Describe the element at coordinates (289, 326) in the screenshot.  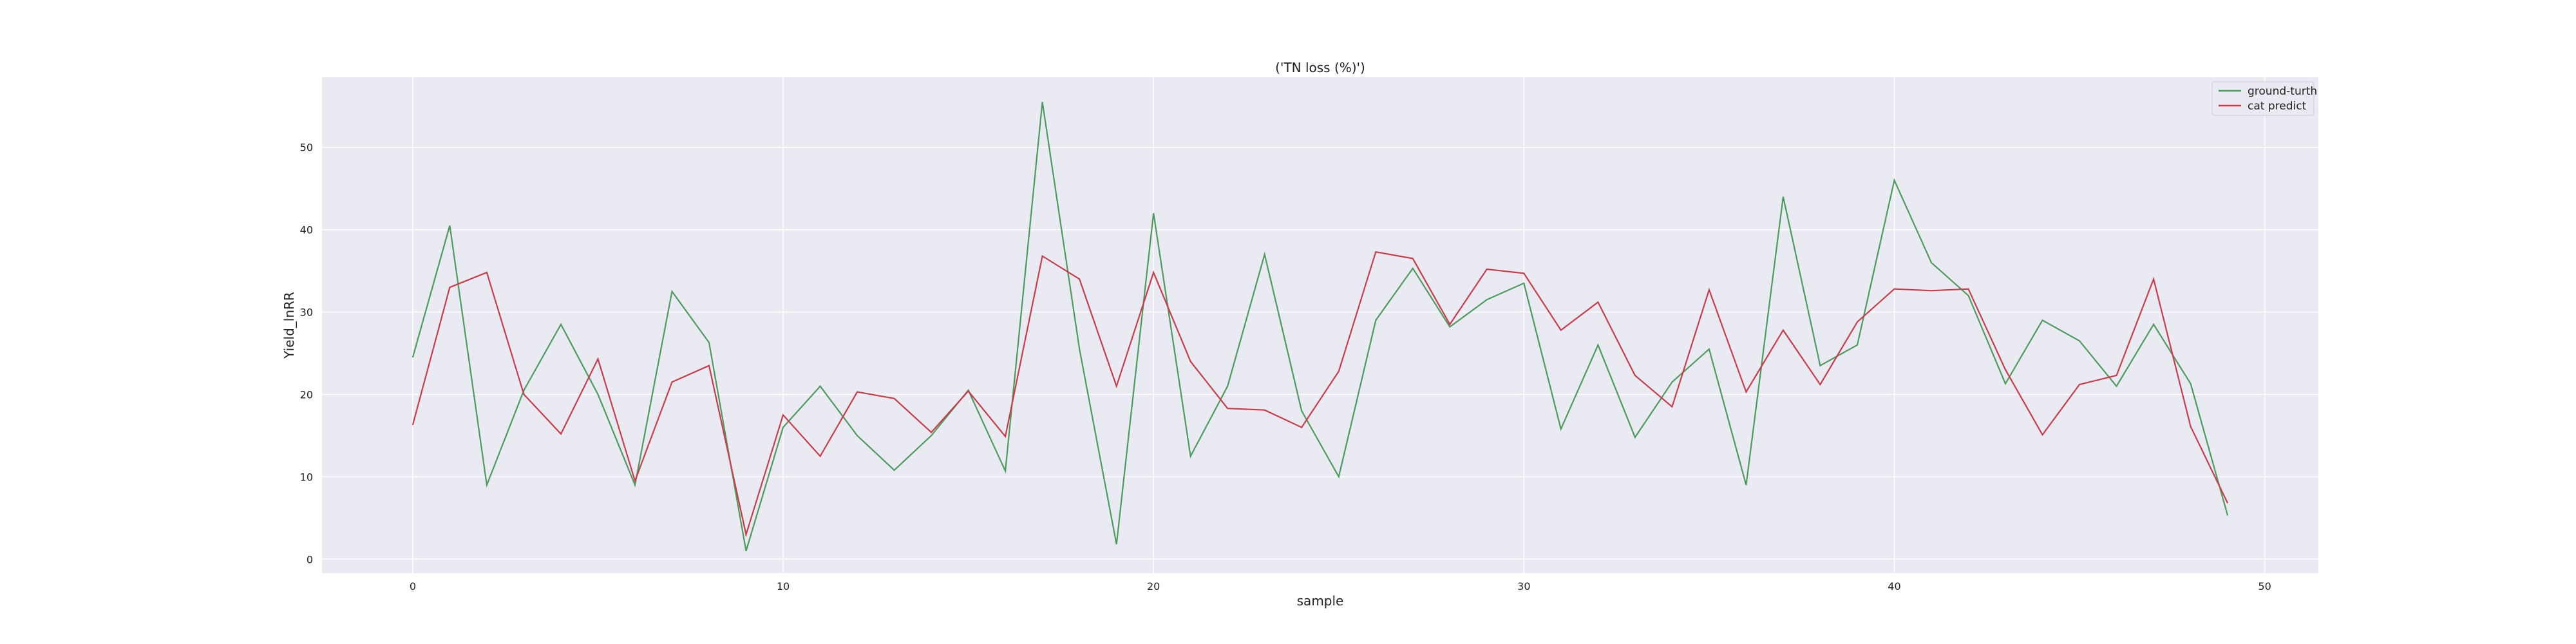
I see `y-axis-label: Yield_lnRR` at that location.